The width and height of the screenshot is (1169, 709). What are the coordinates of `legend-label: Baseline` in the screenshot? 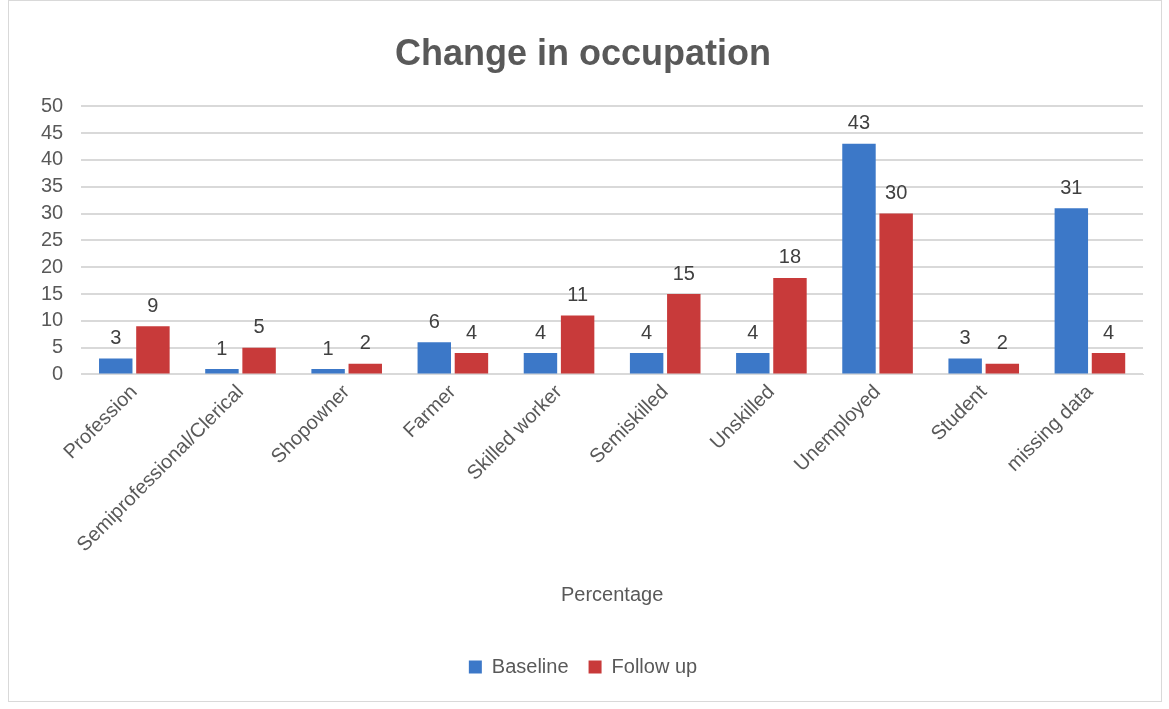 It's located at (530, 665).